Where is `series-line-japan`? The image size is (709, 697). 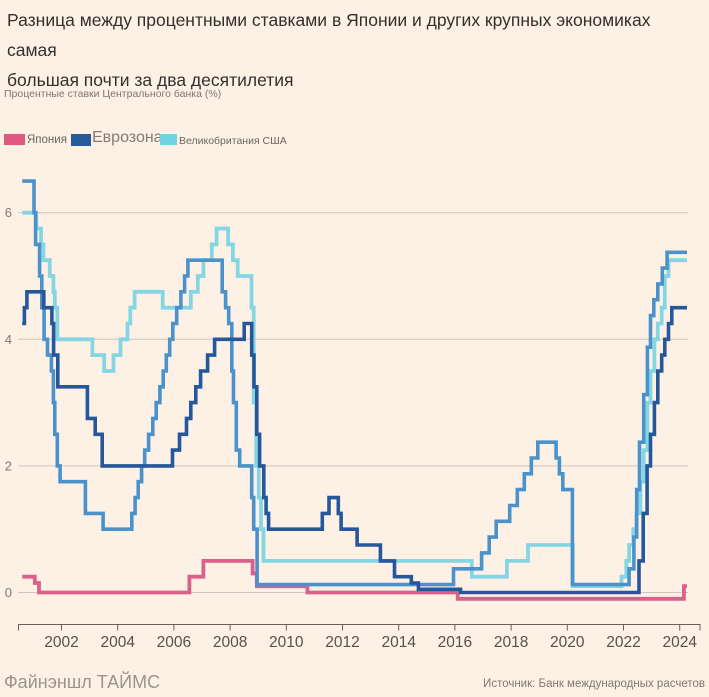
series-line-japan is located at coordinates (354, 580).